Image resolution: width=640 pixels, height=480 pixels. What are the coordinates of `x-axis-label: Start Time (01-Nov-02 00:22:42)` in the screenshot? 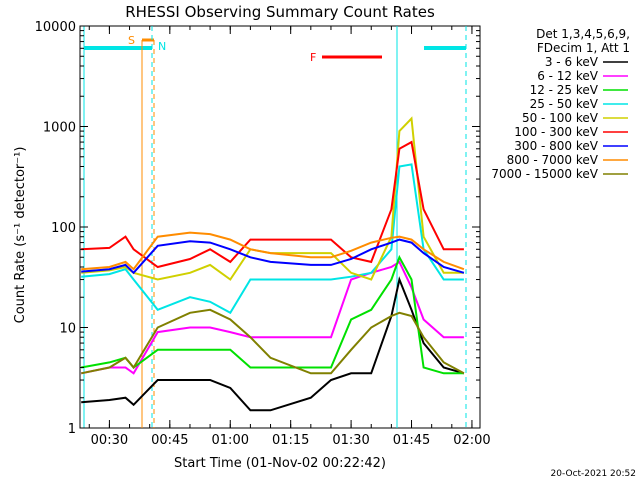 It's located at (280, 463).